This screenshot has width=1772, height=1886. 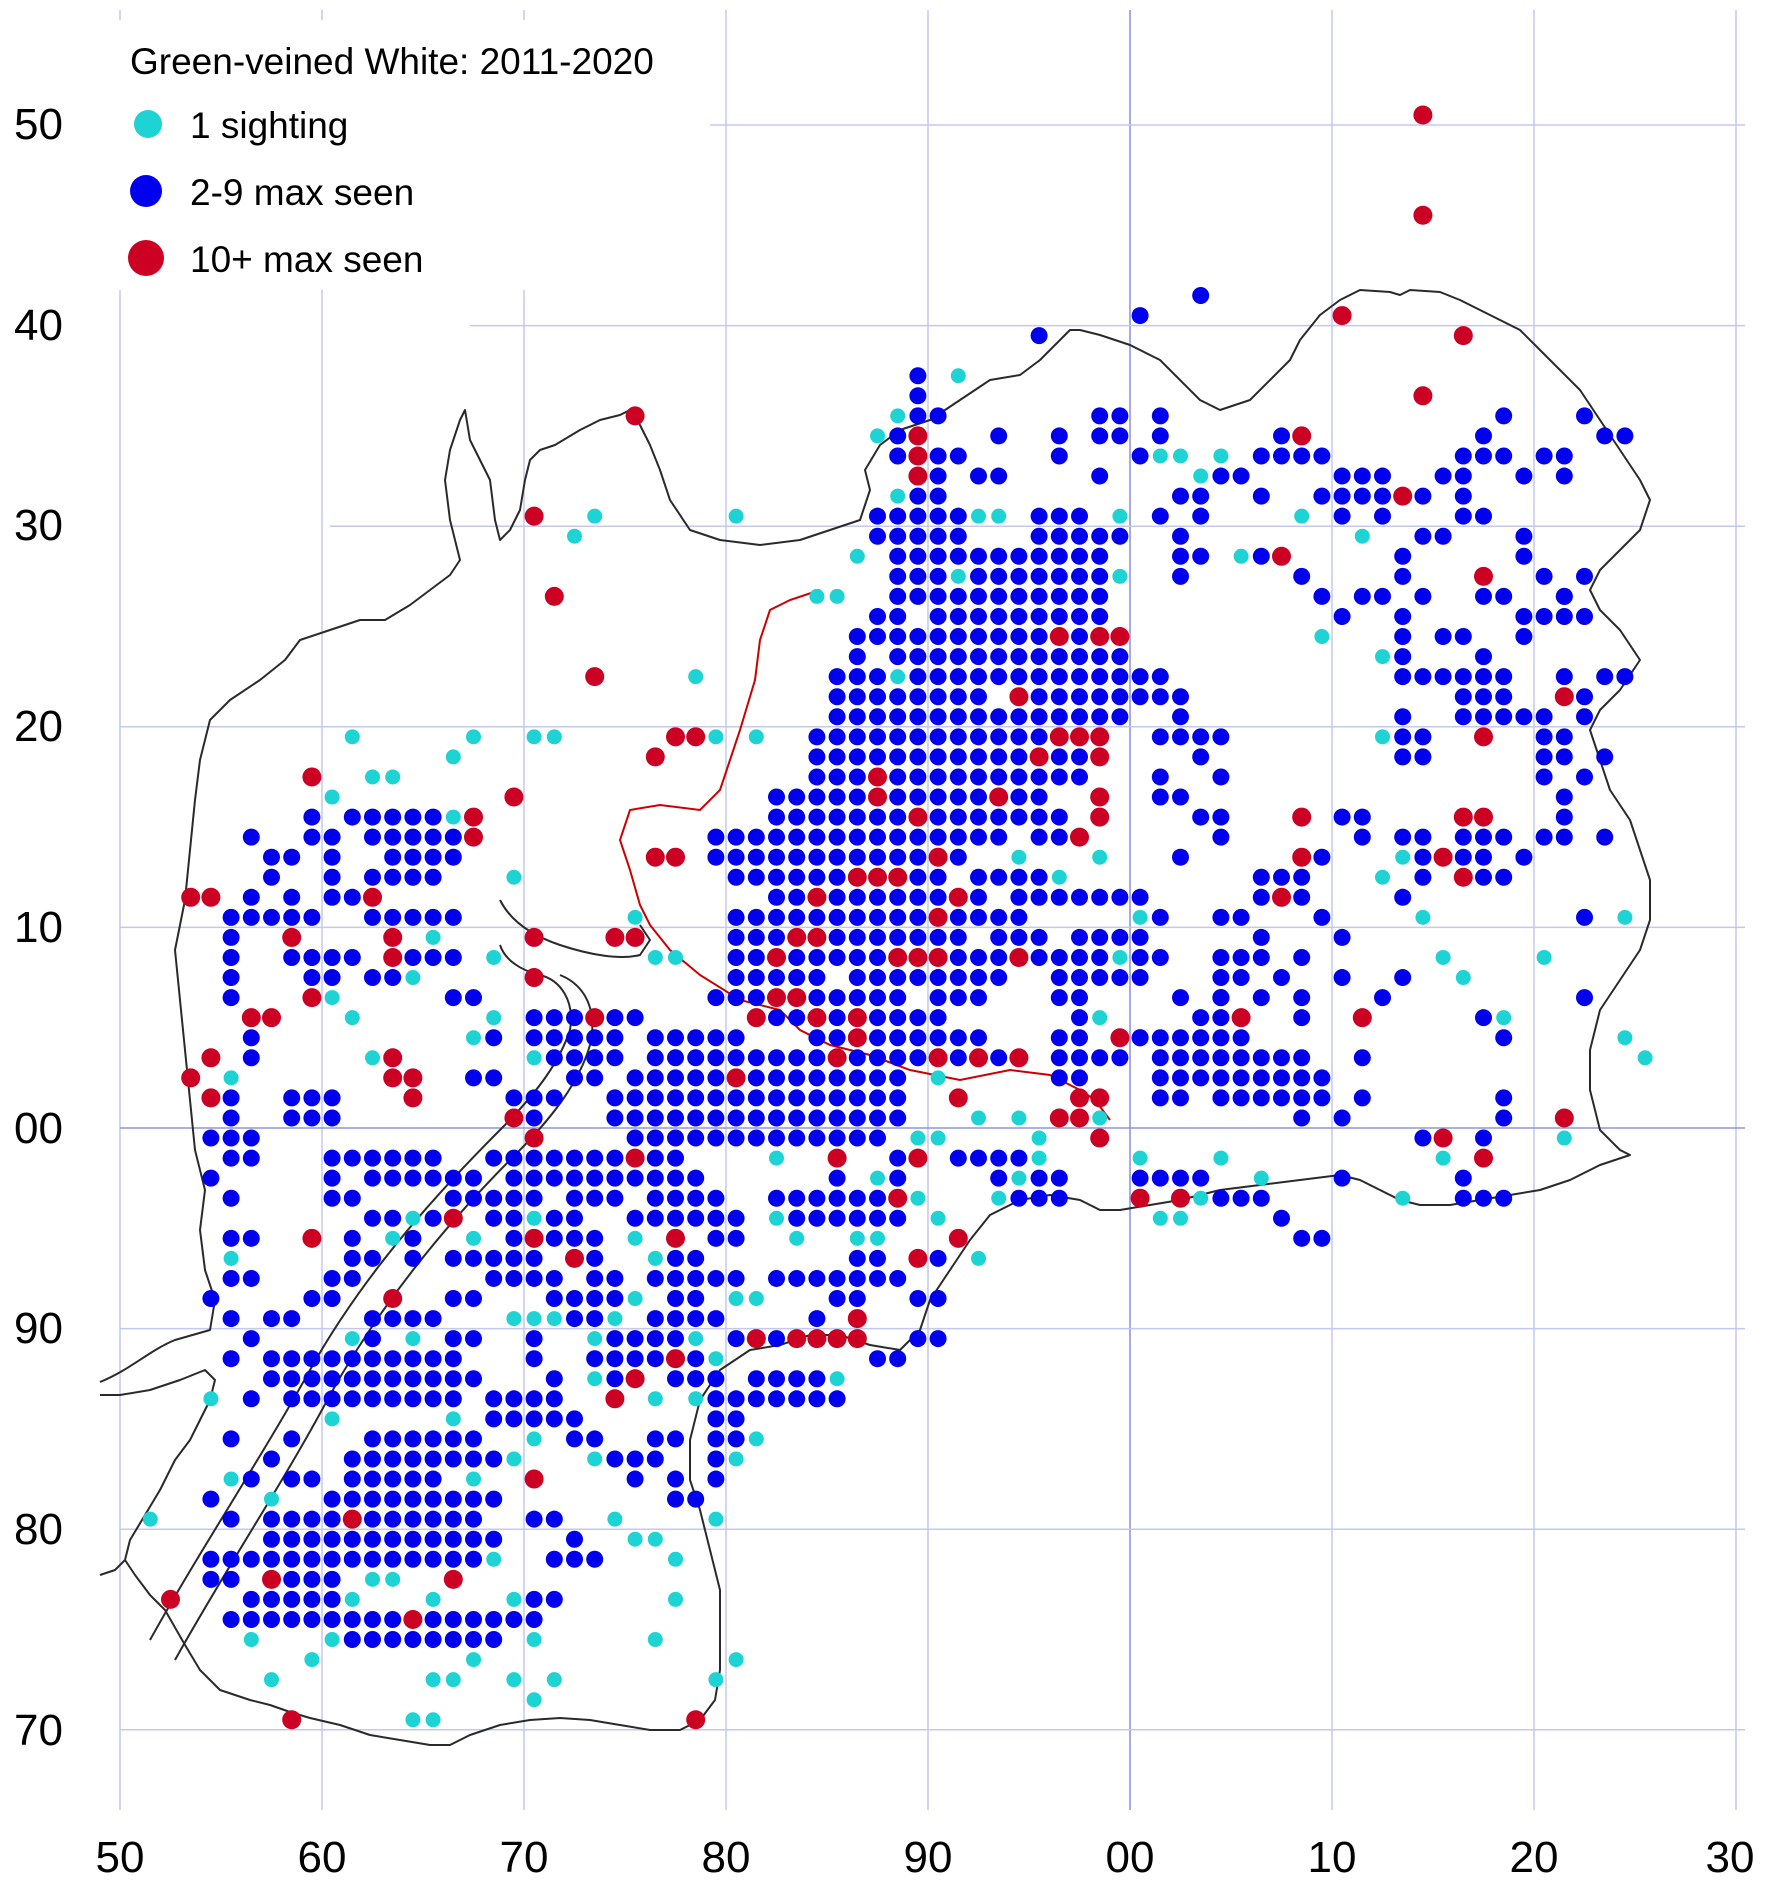 What do you see at coordinates (1130, 1857) in the screenshot?
I see `x-tick-label: 00` at bounding box center [1130, 1857].